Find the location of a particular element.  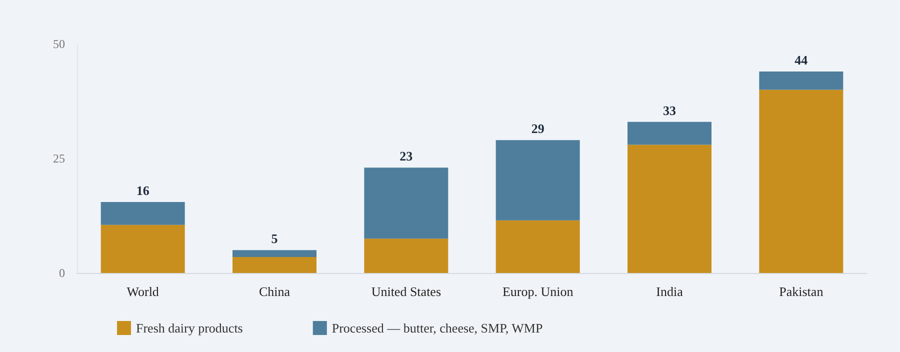

total-label: 29 is located at coordinates (538, 128).